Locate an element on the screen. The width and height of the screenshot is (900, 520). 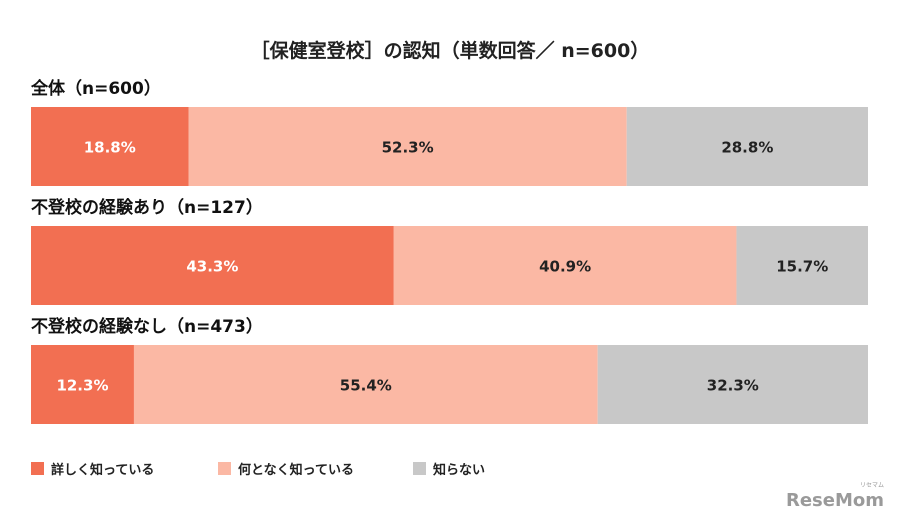
row-label: 全体（n=600） is located at coordinates (95, 88).